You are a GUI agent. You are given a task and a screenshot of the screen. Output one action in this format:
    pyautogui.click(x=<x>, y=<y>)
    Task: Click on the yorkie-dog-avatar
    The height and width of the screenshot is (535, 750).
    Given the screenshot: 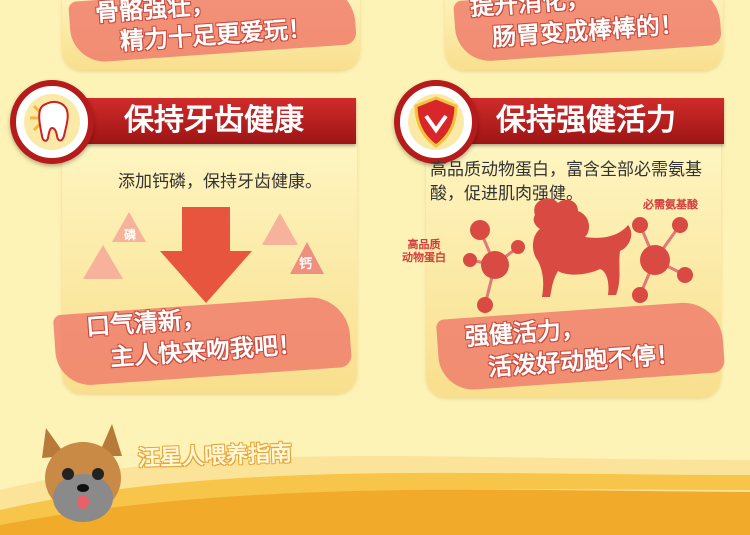 What is the action you would take?
    pyautogui.click(x=82, y=473)
    